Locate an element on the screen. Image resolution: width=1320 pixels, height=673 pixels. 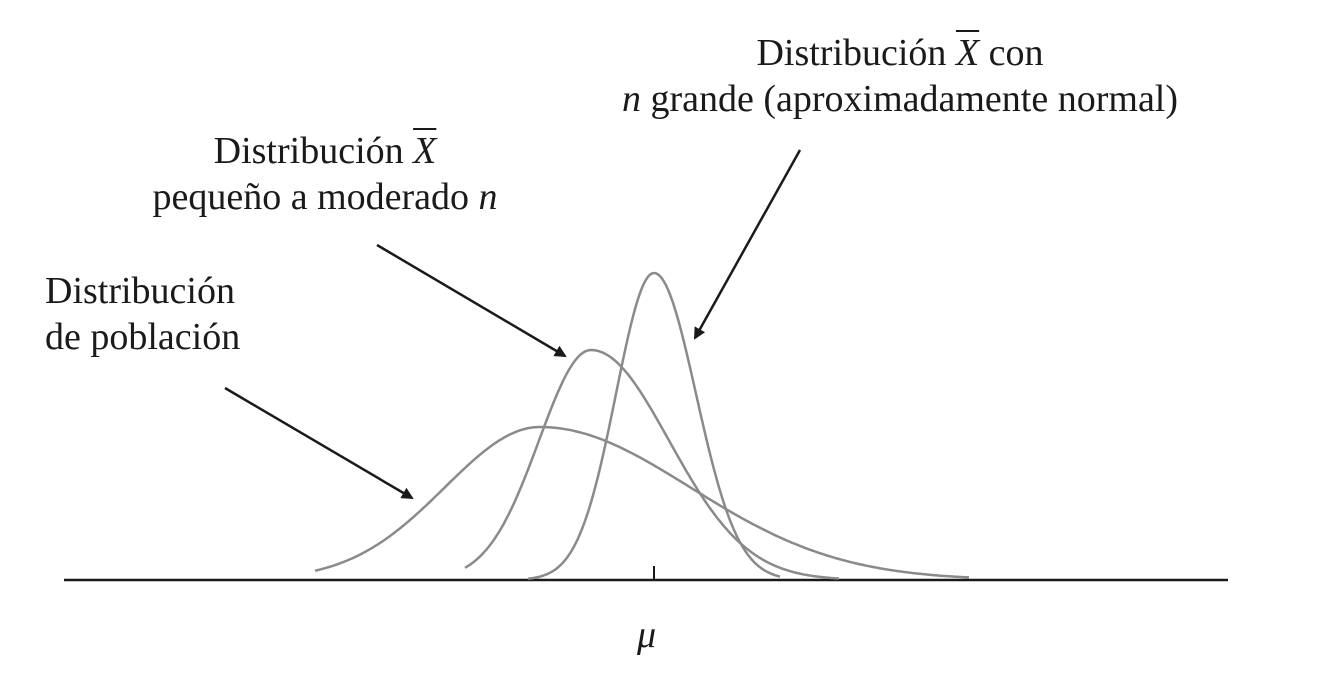
small-n-sampling-distribution-curve is located at coordinates (652, 464).